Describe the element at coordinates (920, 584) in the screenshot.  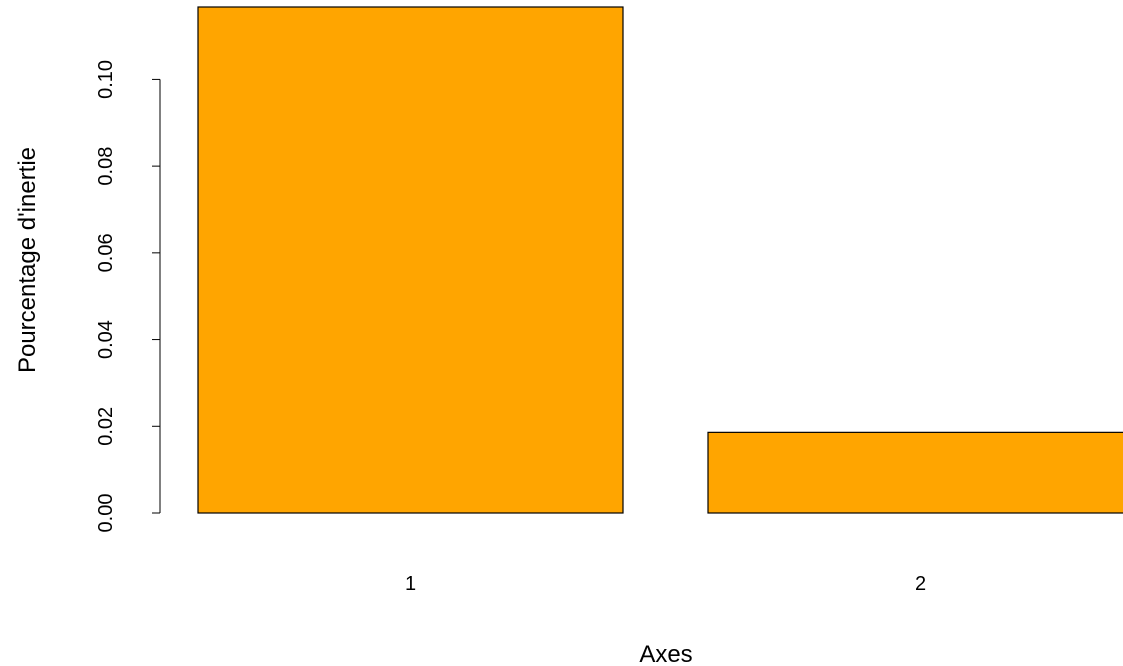
I see `x-tick-label: 2` at that location.